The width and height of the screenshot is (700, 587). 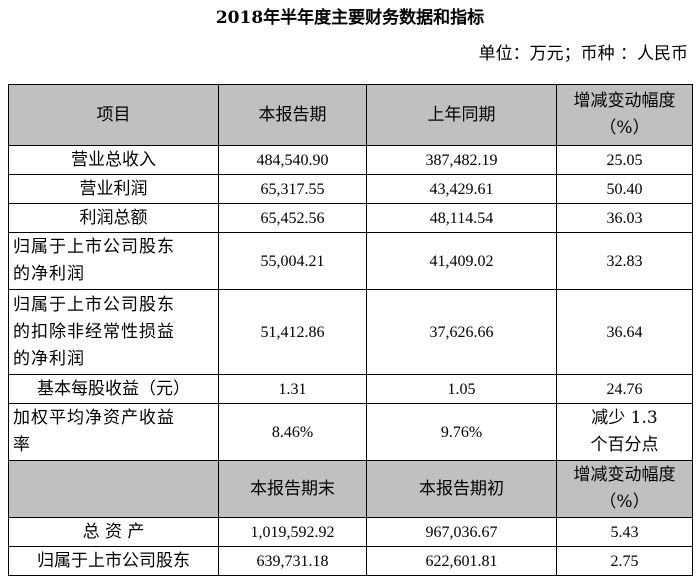 What do you see at coordinates (461, 332) in the screenshot?
I see `row-prior: 37,626.66` at bounding box center [461, 332].